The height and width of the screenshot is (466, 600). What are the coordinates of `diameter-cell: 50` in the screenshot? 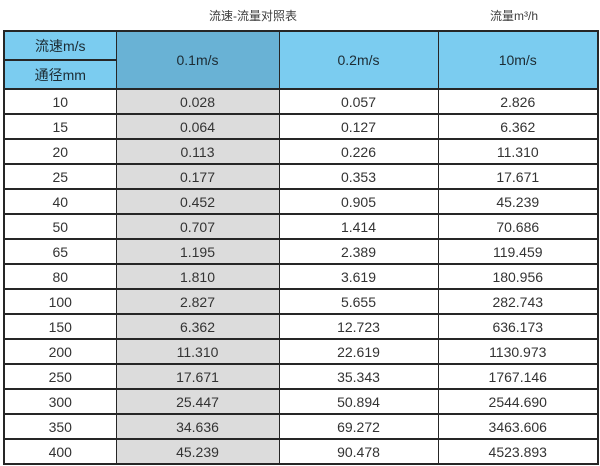 It's located at (60, 226).